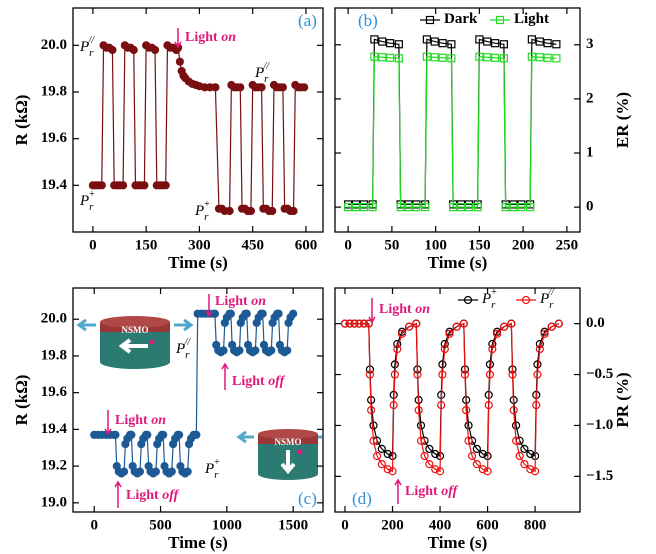 The width and height of the screenshot is (656, 554). Describe the element at coordinates (493, 305) in the screenshot. I see `legend-sub: r` at that location.